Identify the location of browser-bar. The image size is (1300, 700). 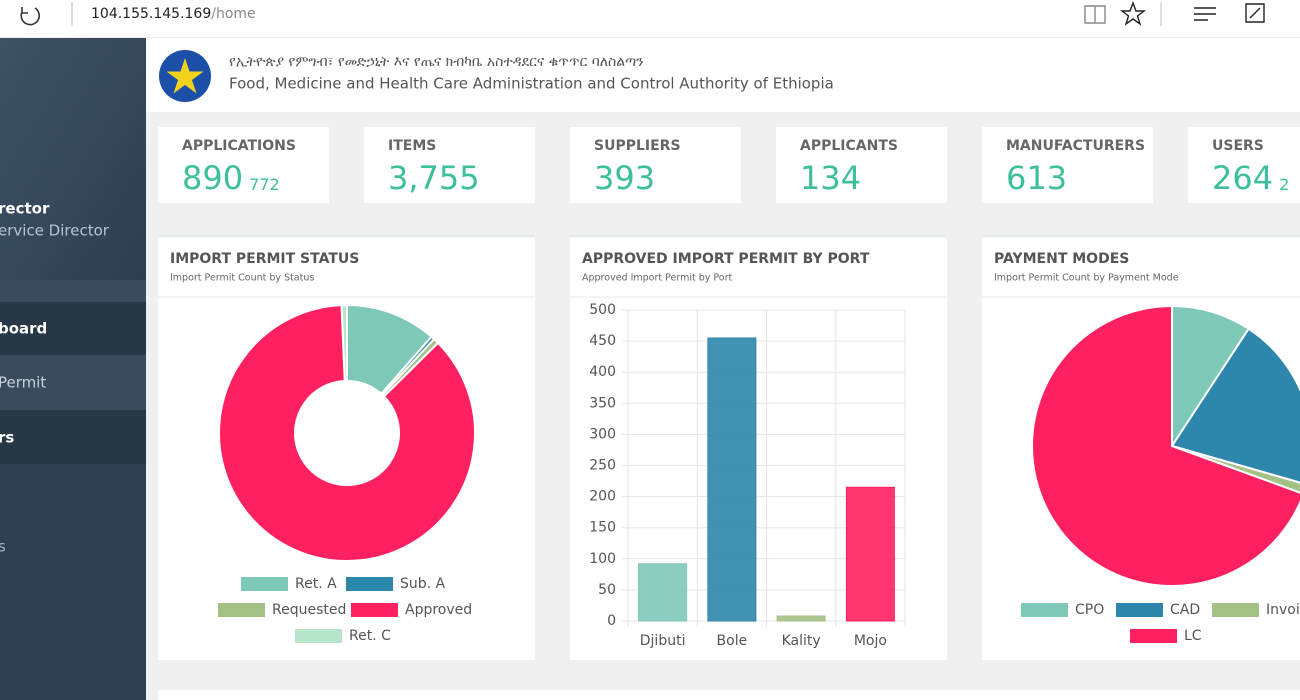
(650, 19).